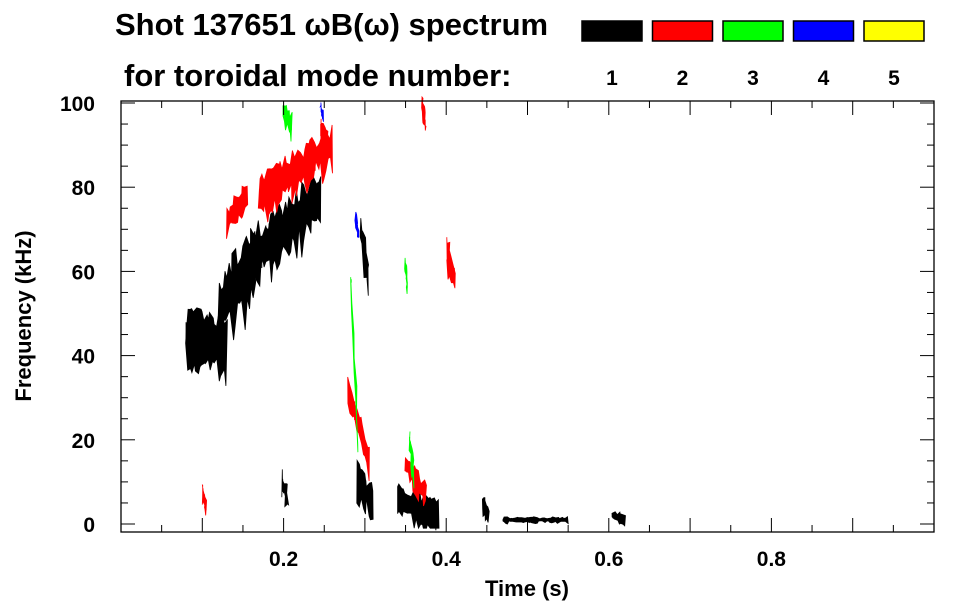 The width and height of the screenshot is (963, 615). Describe the element at coordinates (824, 78) in the screenshot. I see `legend-label-mode-4: 4` at that location.